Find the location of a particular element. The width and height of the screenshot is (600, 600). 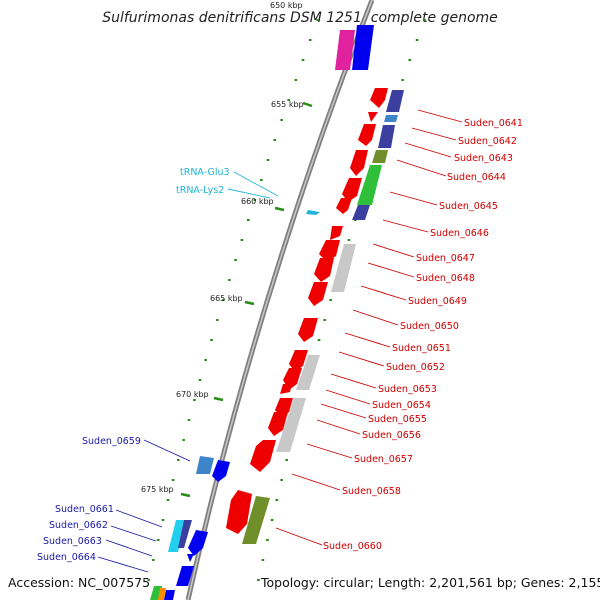

tick-label-650: 650 kbp is located at coordinates (286, 5).